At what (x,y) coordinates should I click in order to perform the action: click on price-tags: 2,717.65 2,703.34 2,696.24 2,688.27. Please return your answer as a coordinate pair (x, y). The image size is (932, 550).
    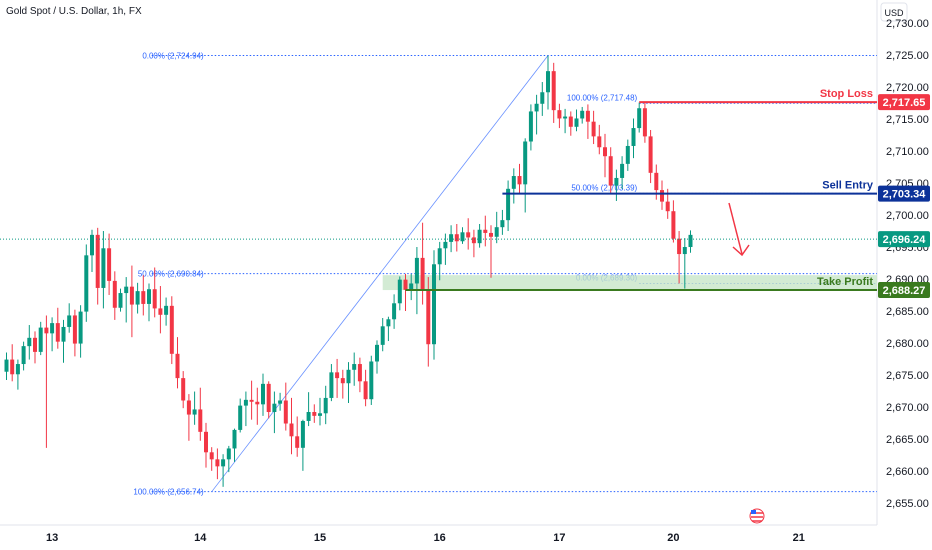
    Looking at the image, I should click on (904, 196).